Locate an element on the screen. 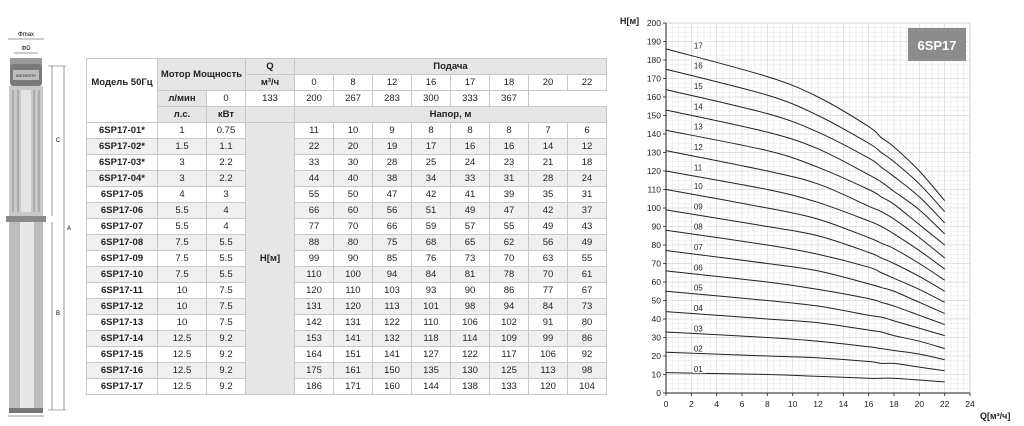 This screenshot has height=426, width=1024. series-label: 06 is located at coordinates (698, 267).